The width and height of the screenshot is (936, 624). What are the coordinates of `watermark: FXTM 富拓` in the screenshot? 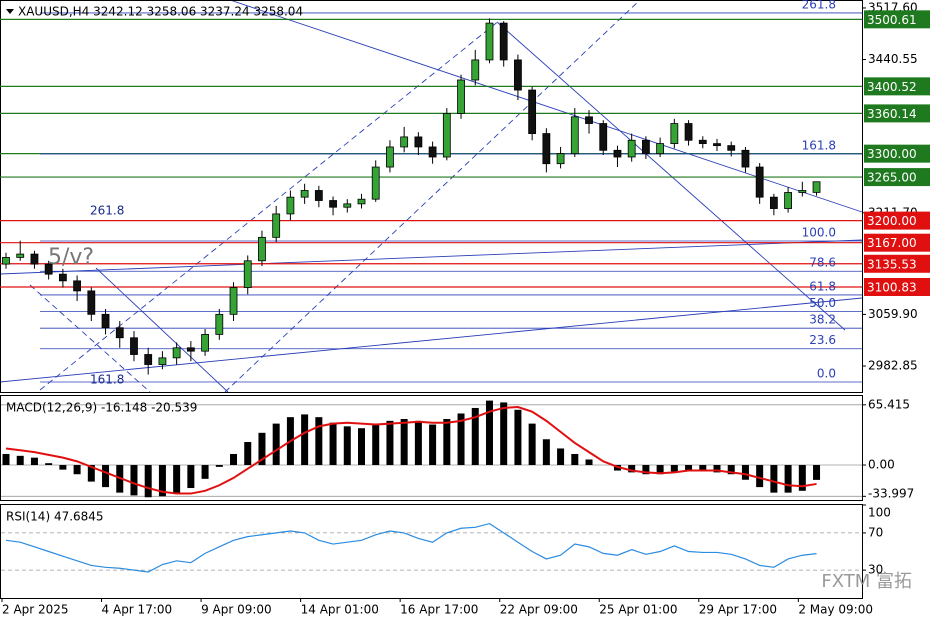 It's located at (866, 581).